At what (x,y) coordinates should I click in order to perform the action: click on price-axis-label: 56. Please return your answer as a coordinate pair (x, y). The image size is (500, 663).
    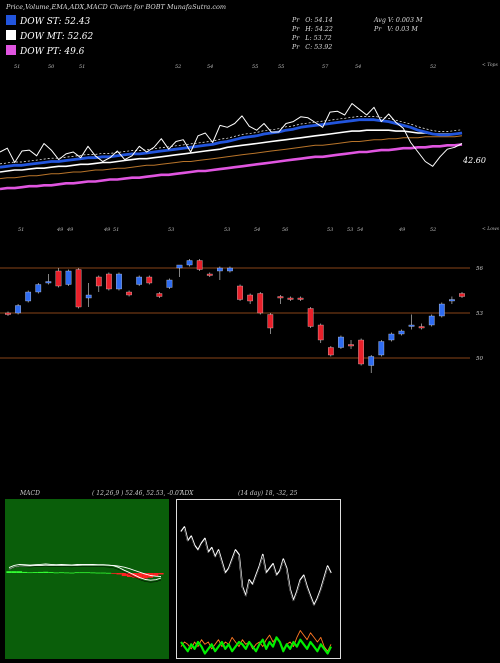
    Looking at the image, I should click on (479, 269).